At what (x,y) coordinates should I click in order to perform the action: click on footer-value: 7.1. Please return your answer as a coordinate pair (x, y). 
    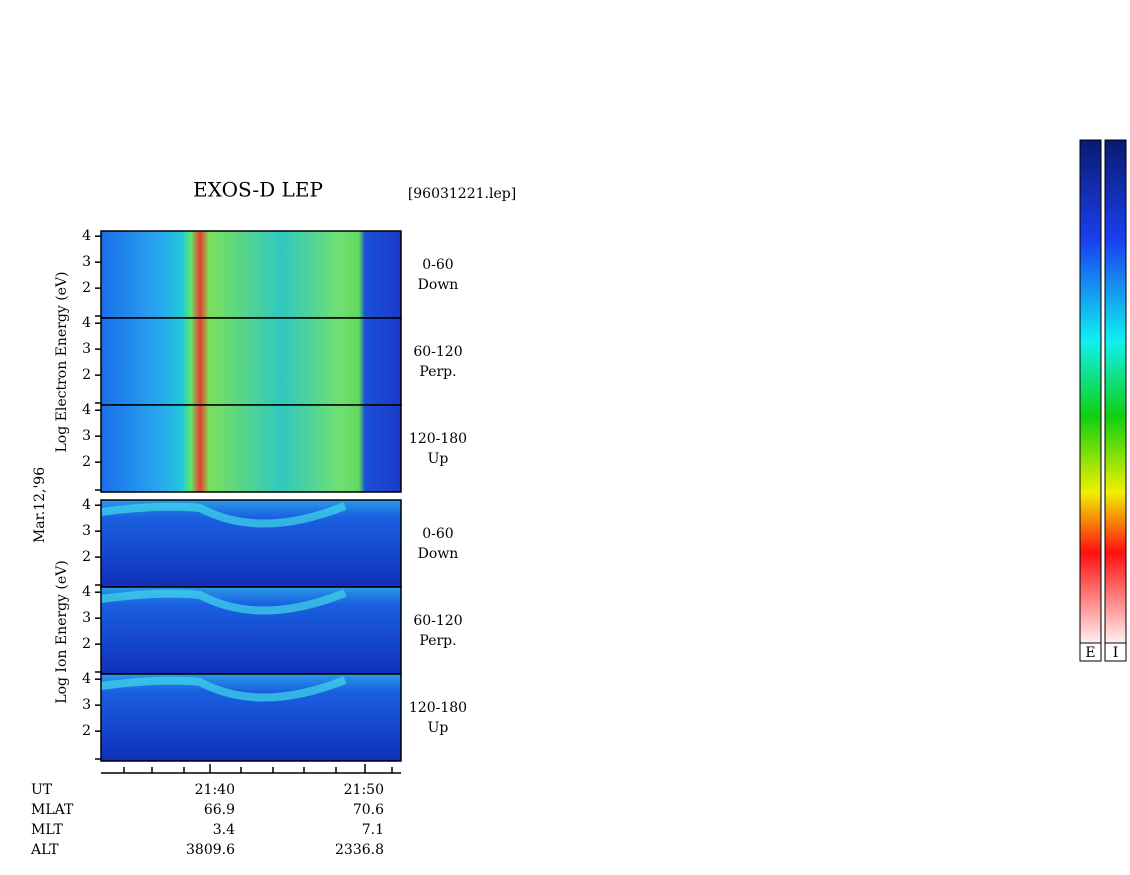
    Looking at the image, I should click on (373, 830).